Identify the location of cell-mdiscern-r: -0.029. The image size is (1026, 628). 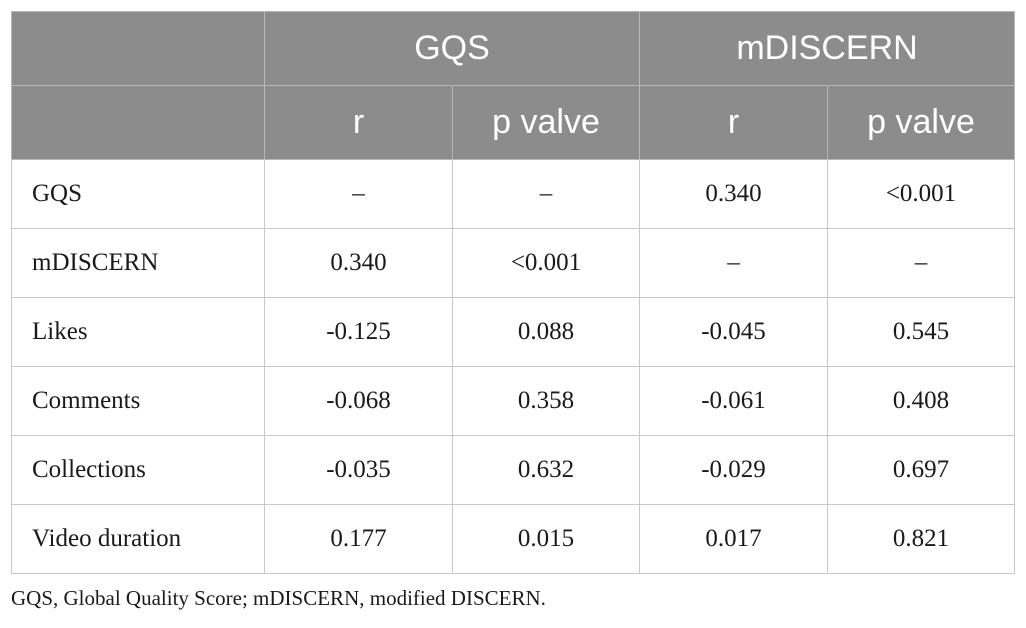
(734, 470).